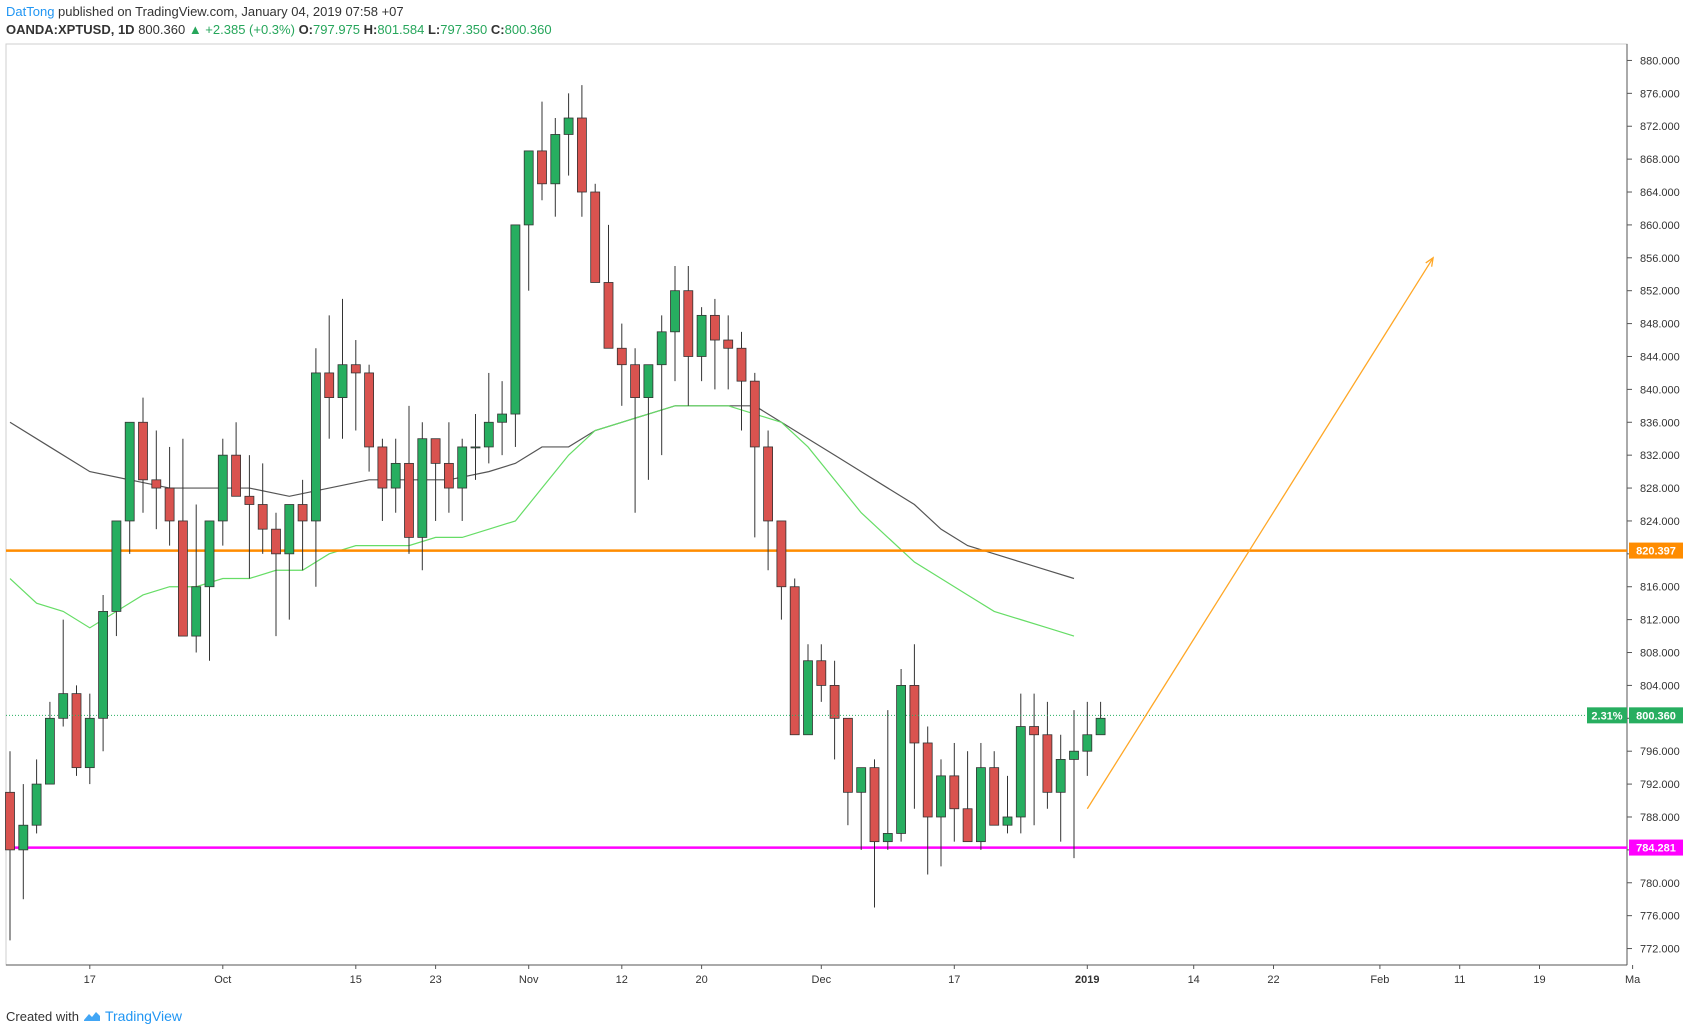  Describe the element at coordinates (1087, 980) in the screenshot. I see `x-tick-label: 2019` at that location.